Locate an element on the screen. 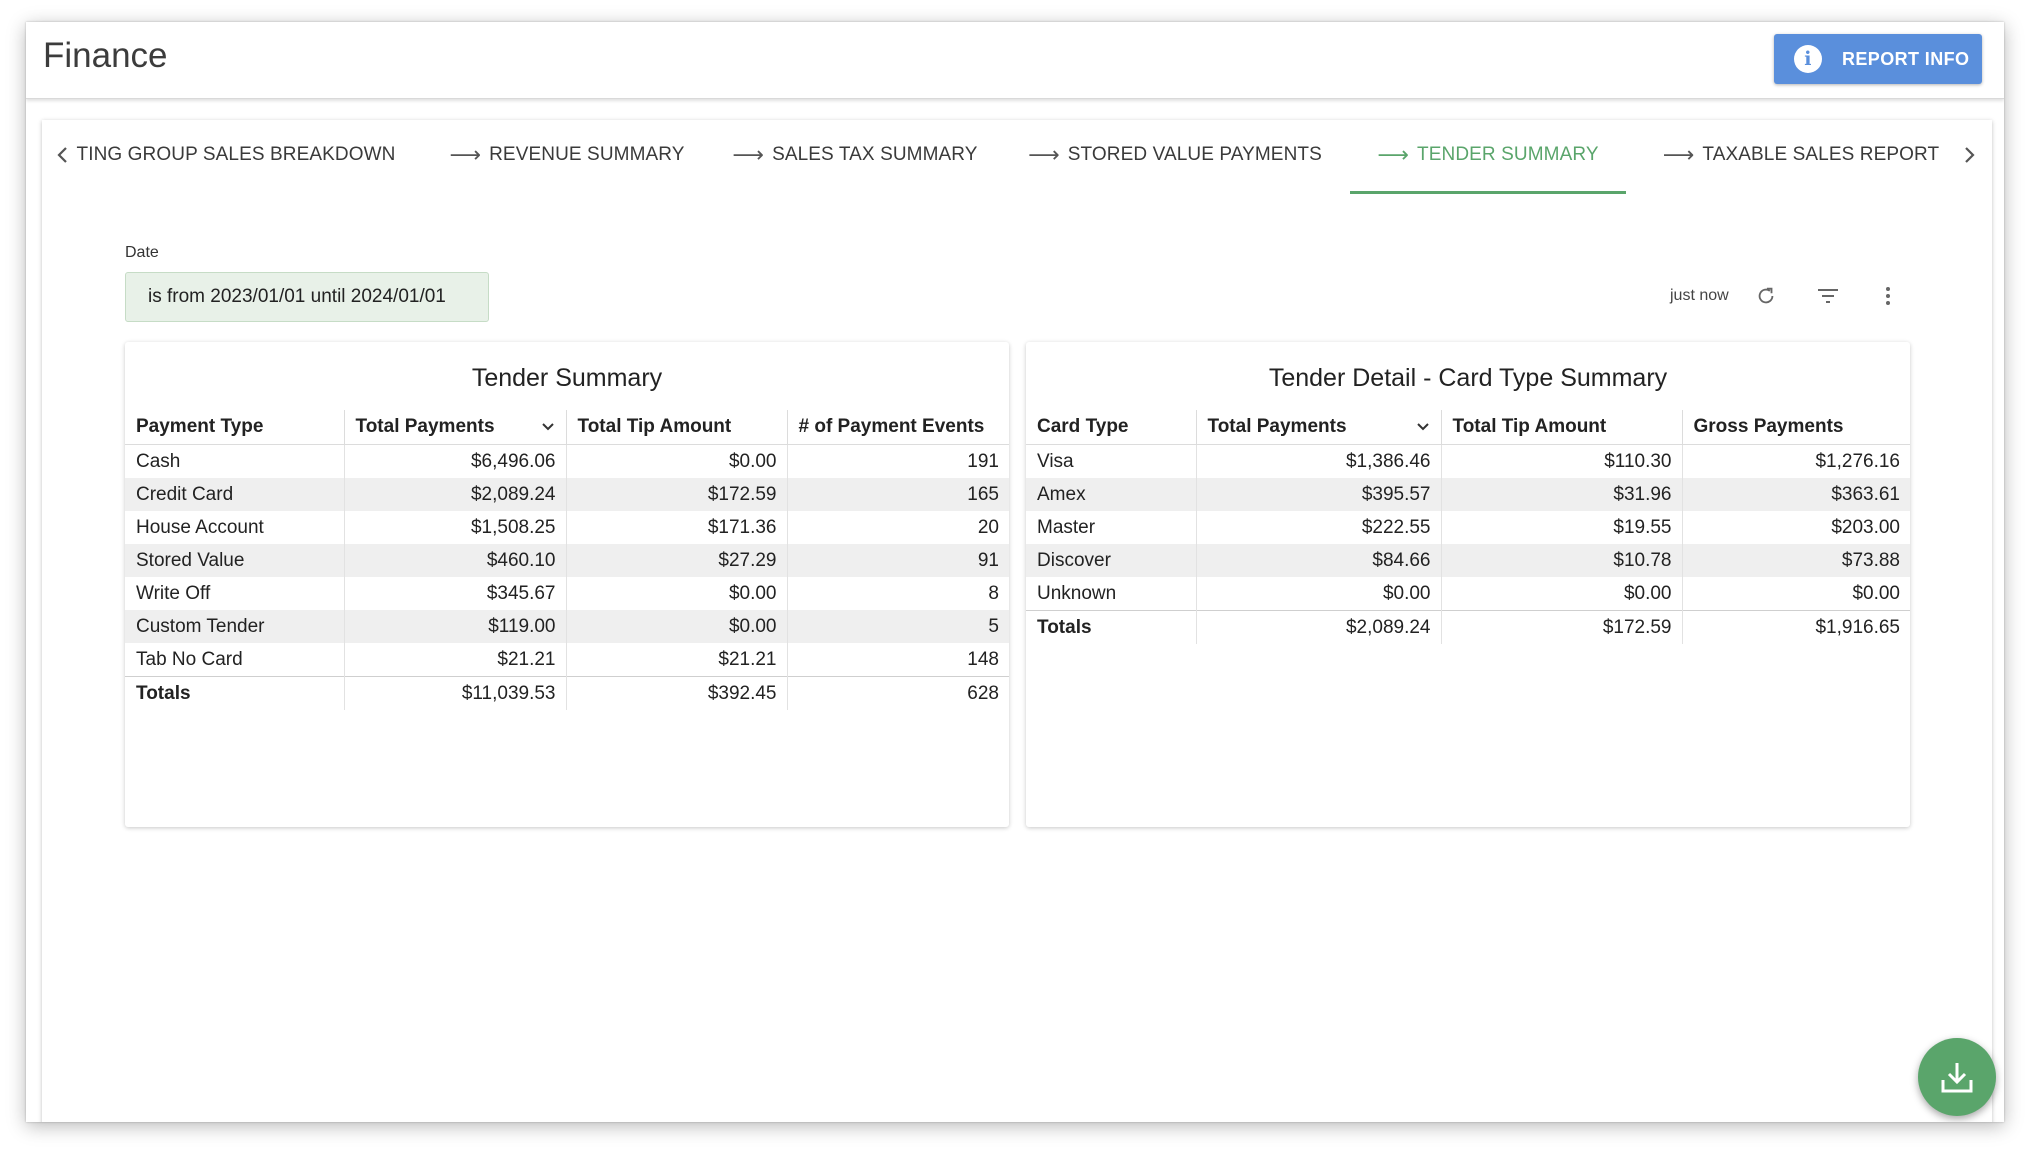 The width and height of the screenshot is (2030, 1154). tab-accounting-group-sales-breakdown: TING GROUP SALES BREAKDOWN is located at coordinates (236, 155).